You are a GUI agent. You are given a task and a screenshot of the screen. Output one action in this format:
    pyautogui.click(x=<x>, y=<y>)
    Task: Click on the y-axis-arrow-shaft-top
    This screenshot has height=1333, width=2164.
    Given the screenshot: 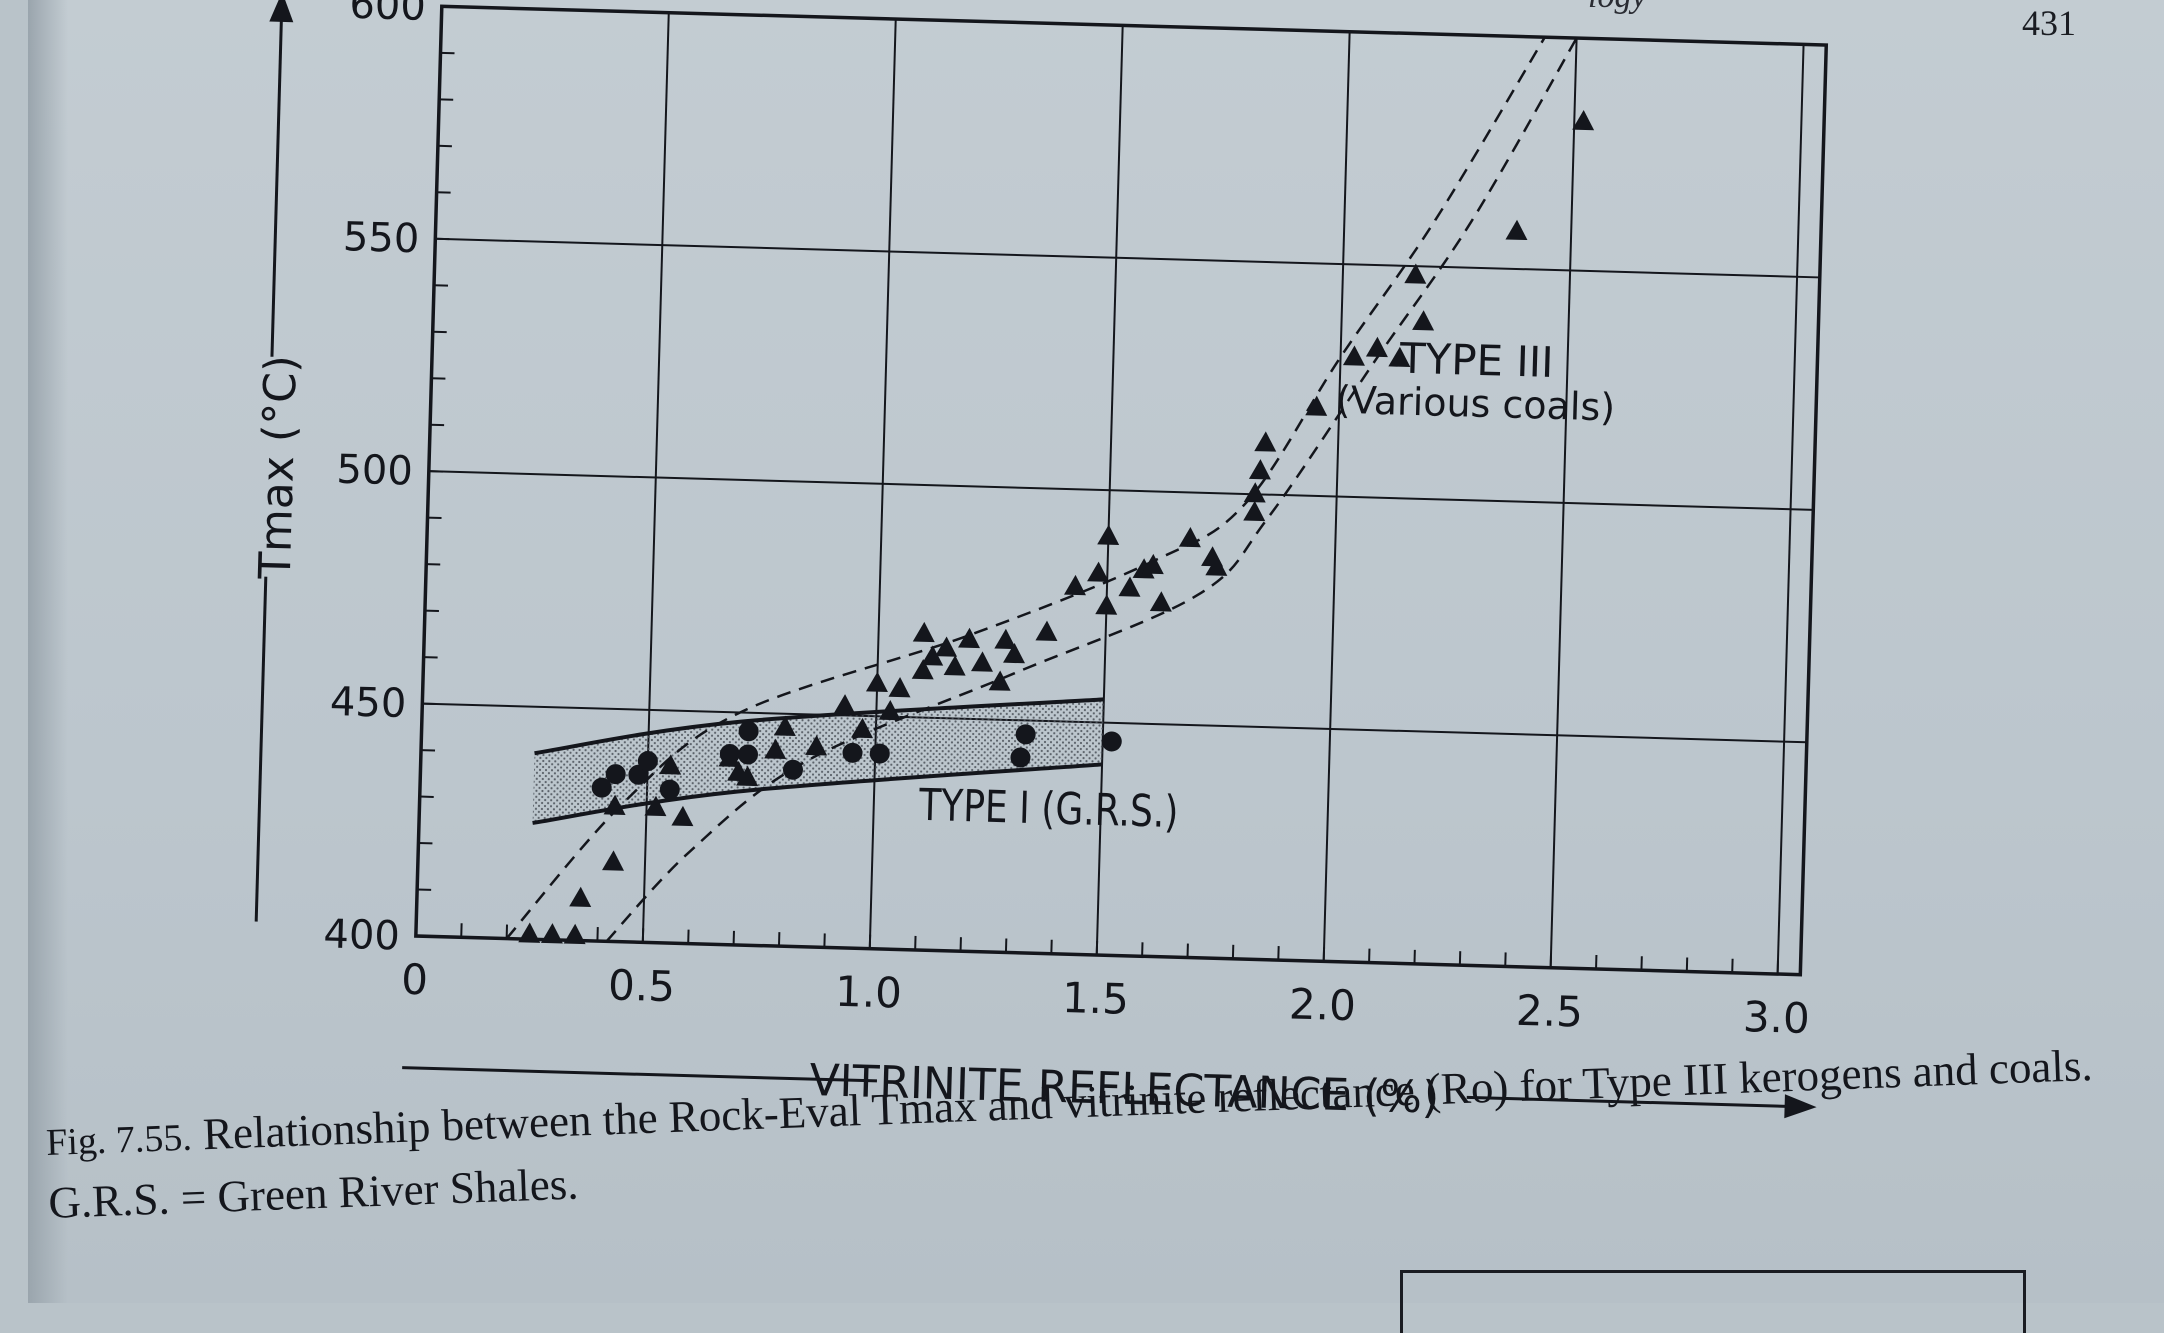 What is the action you would take?
    pyautogui.click(x=277, y=184)
    